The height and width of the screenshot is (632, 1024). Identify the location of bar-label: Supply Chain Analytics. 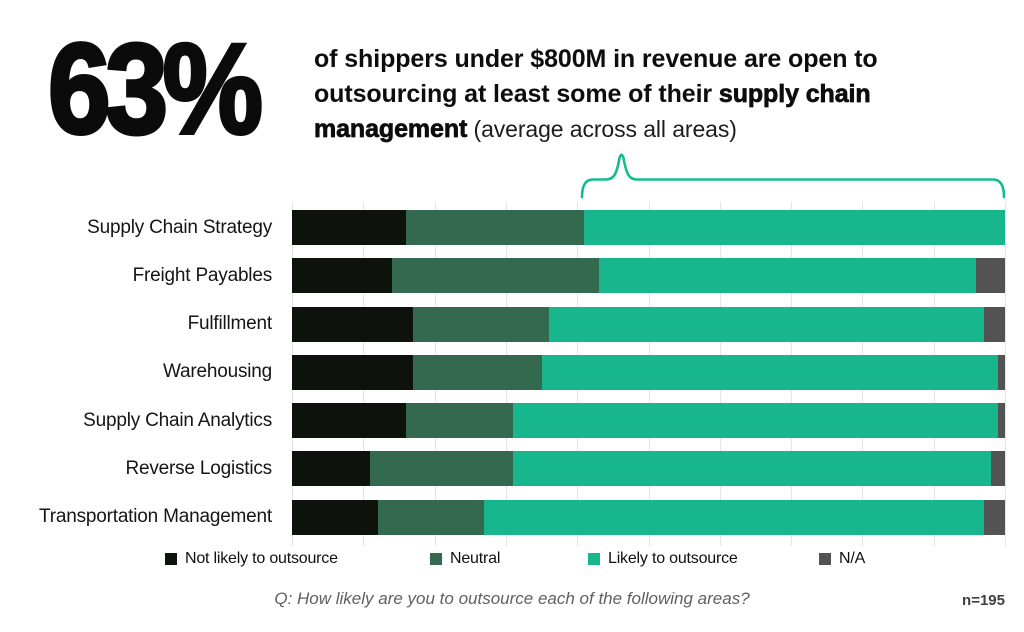
(177, 420).